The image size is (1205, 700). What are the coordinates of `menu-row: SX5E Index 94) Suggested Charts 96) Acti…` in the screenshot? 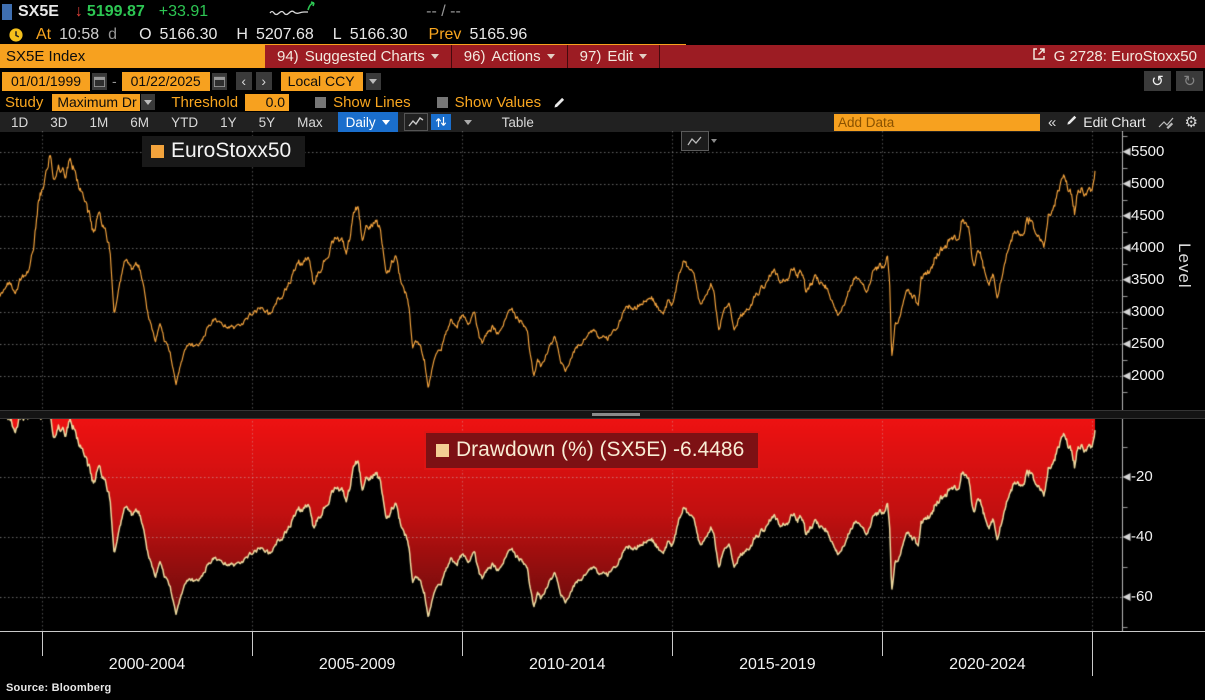 It's located at (602, 56).